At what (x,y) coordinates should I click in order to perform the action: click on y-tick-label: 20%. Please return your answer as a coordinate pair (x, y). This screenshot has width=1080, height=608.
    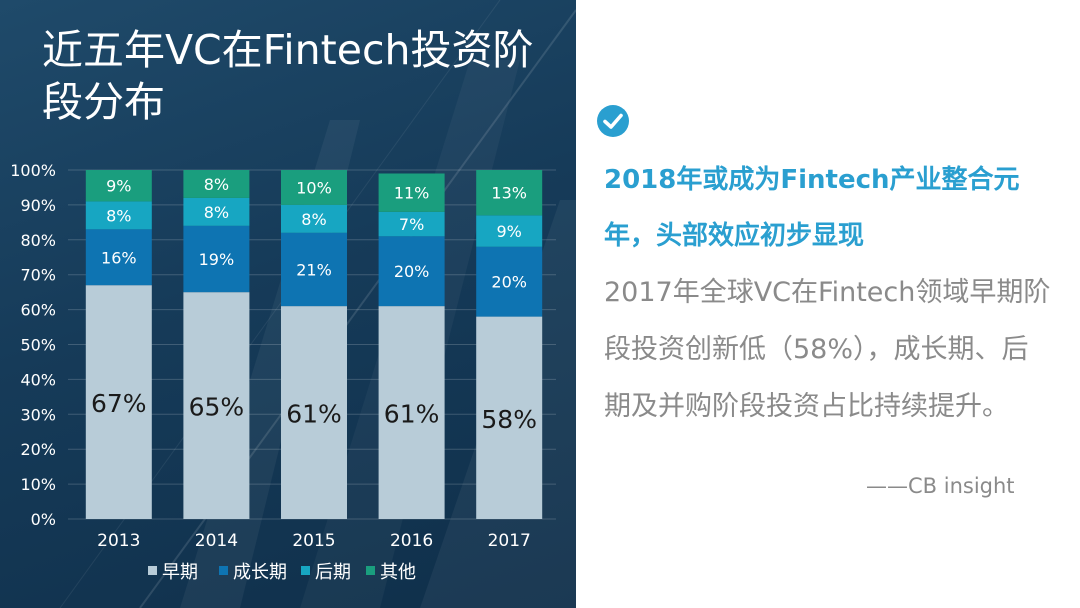
    Looking at the image, I should click on (38, 449).